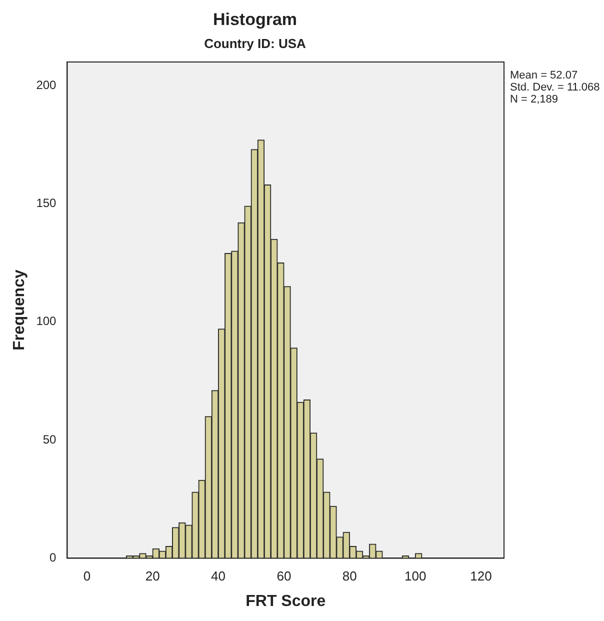 Image resolution: width=604 pixels, height=621 pixels. I want to click on y-tick-label: 50, so click(49, 439).